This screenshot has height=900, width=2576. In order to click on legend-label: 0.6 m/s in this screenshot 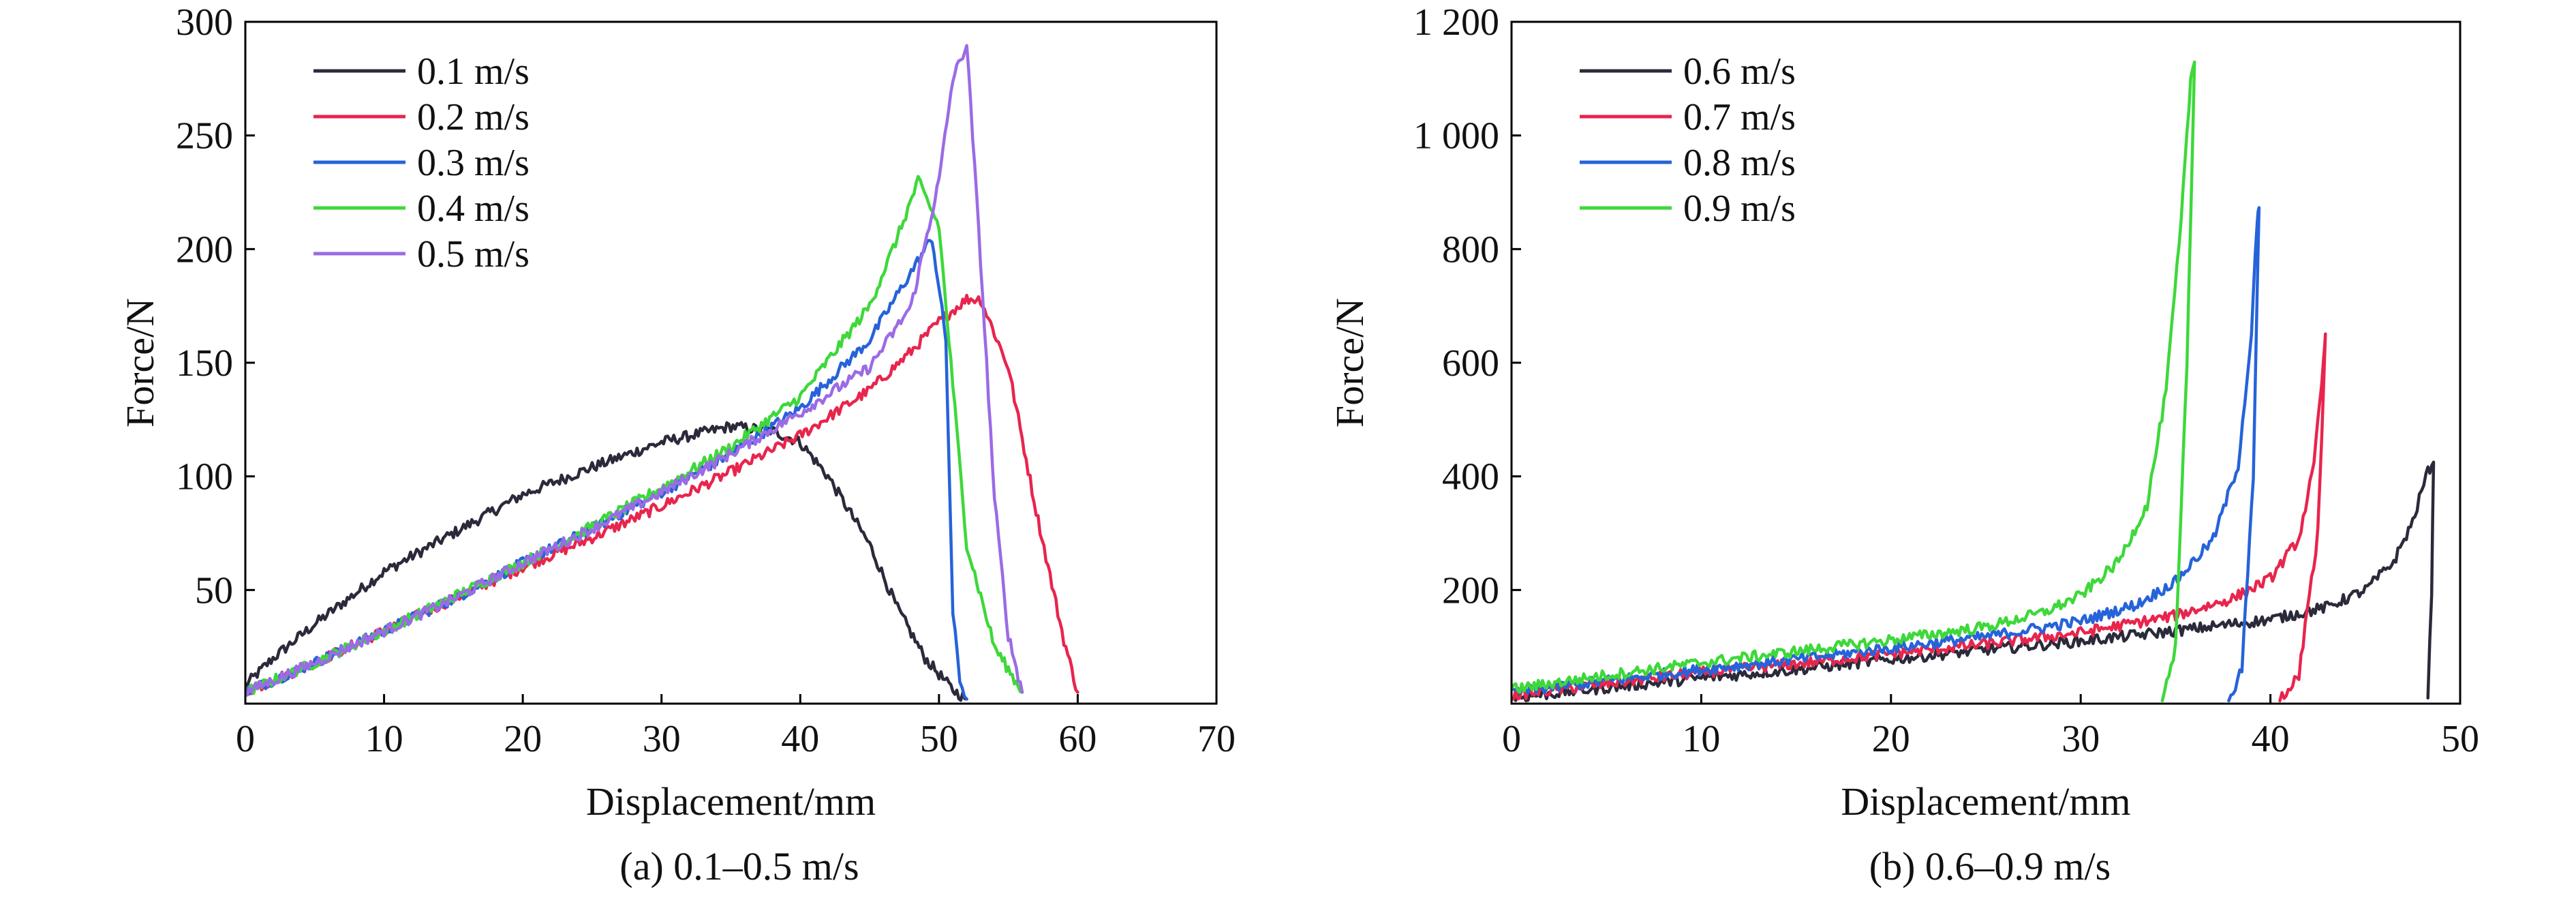, I will do `click(1739, 71)`.